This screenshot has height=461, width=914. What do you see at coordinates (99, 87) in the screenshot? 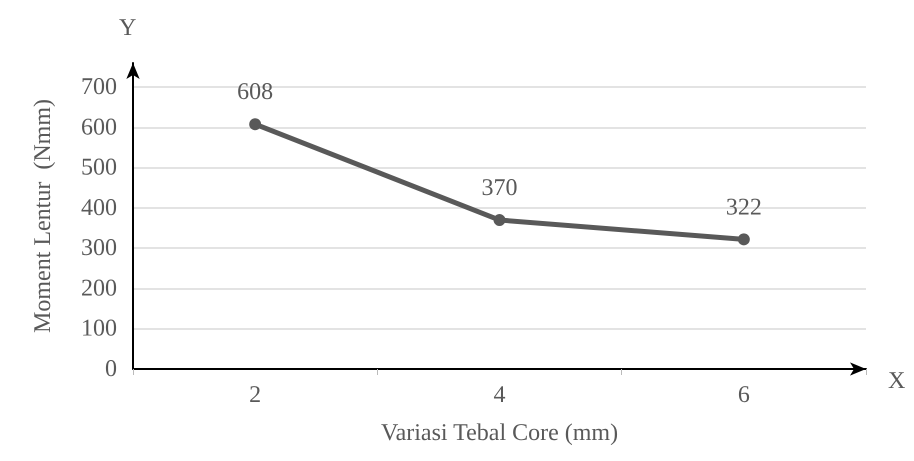
I see `y-tick-label: 700` at bounding box center [99, 87].